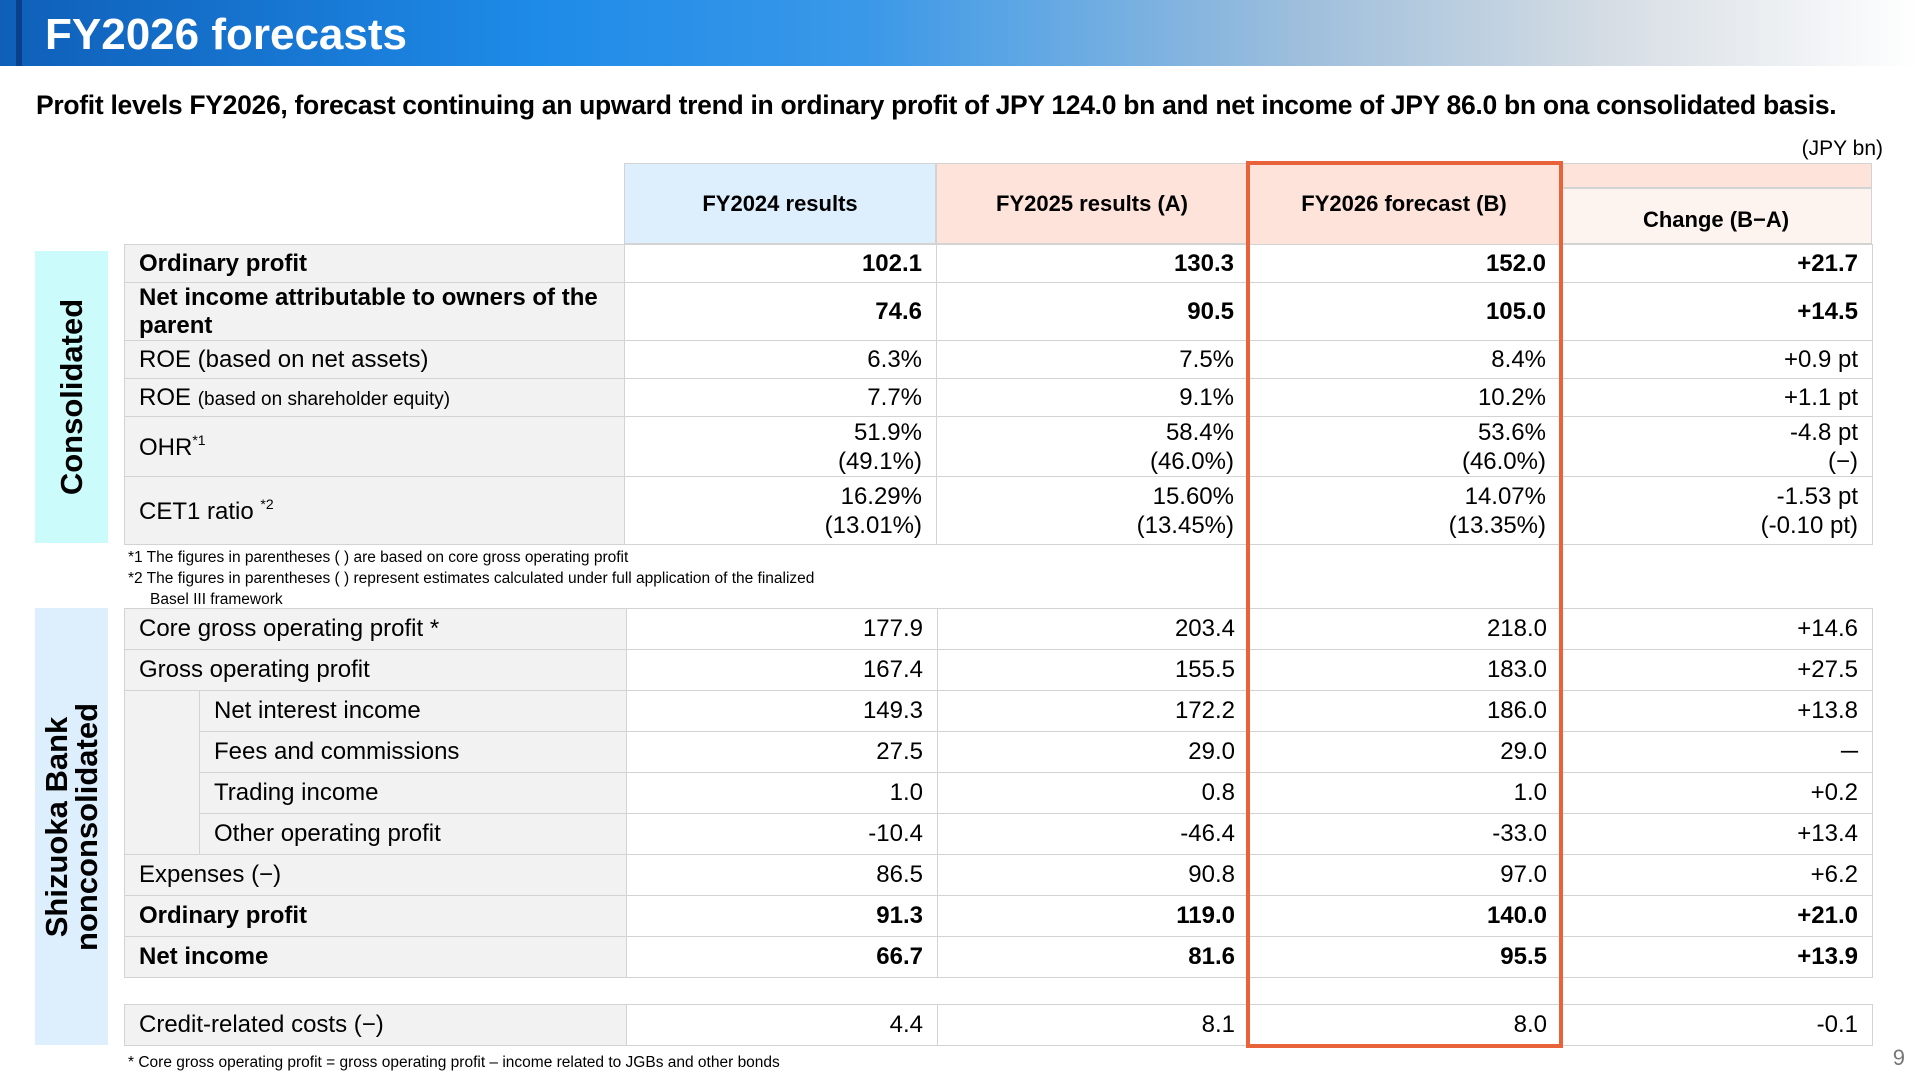  Describe the element at coordinates (374, 510) in the screenshot. I see `row-label: CET1 ratio *2` at that location.